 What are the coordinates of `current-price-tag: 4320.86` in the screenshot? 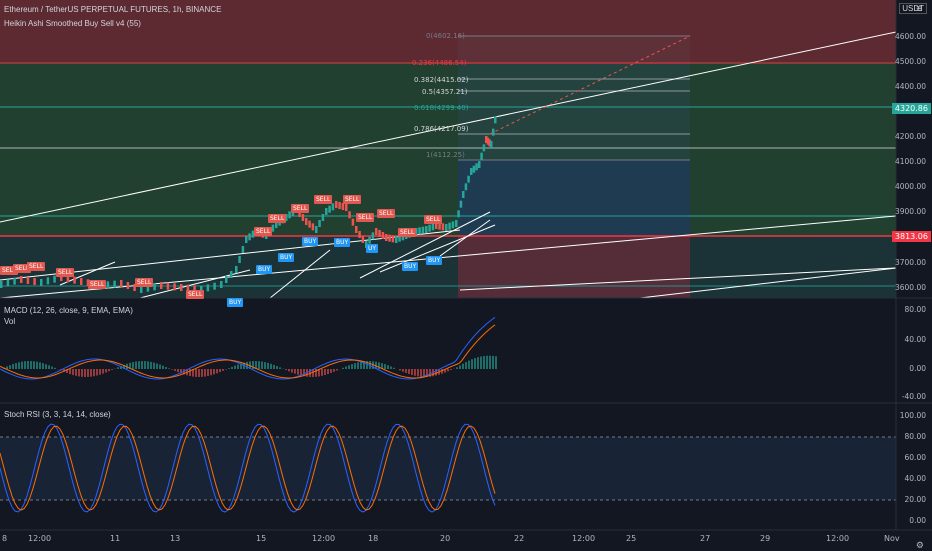 It's located at (911, 108).